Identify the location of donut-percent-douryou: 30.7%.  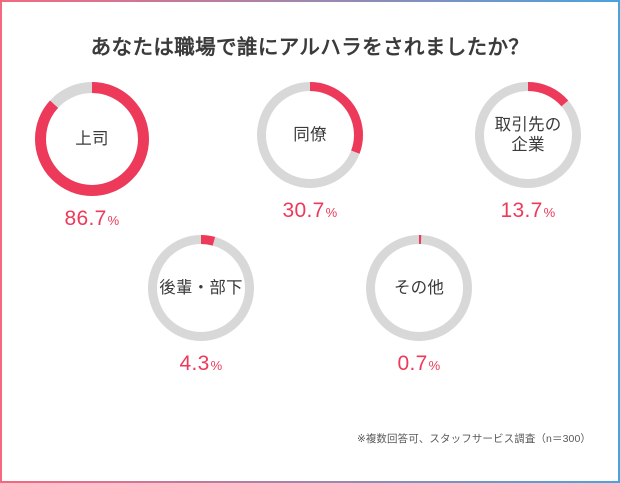
(310, 210).